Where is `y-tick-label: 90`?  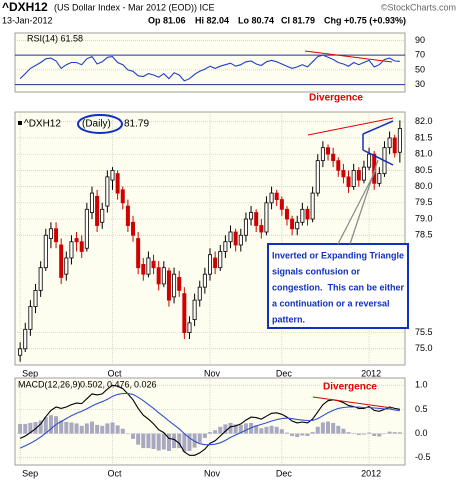 y-tick-label: 90 is located at coordinates (420, 40).